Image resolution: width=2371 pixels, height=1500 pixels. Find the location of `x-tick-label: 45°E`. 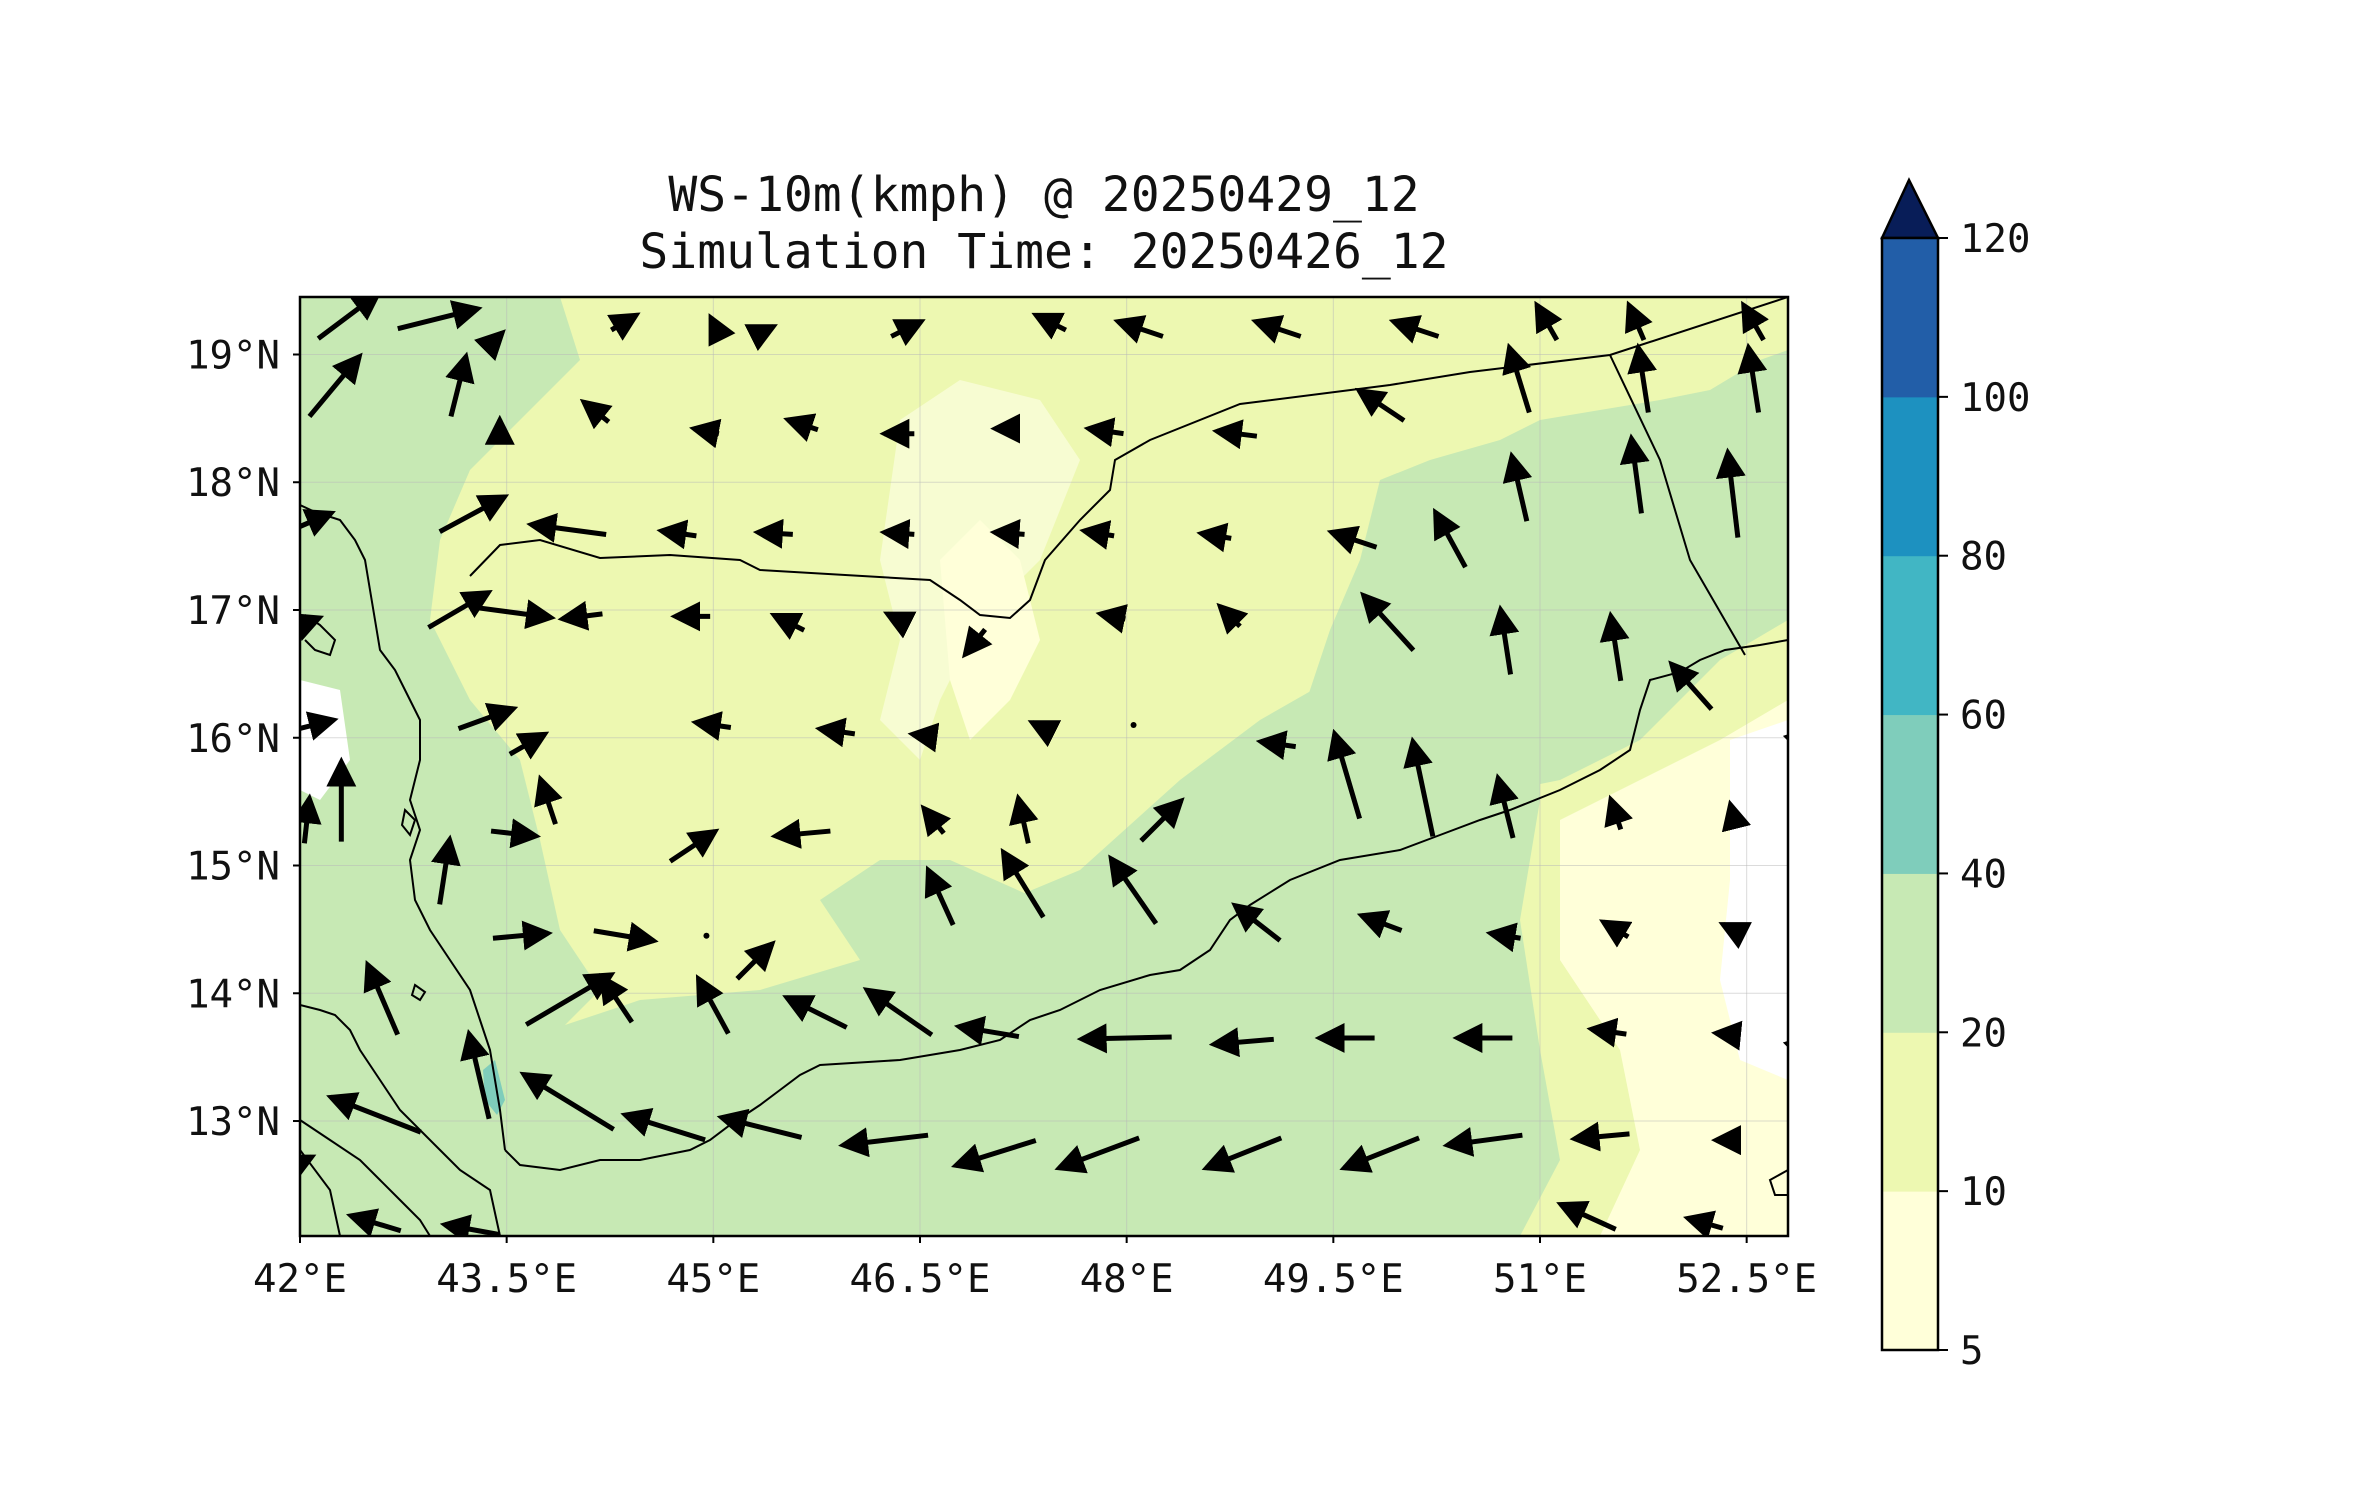

x-tick-label: 45°E is located at coordinates (713, 1279).